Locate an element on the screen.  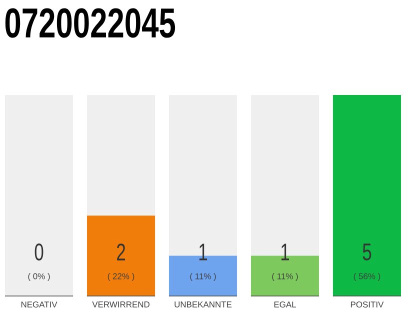
x-tick-label: UNBEKANNTE is located at coordinates (203, 305).